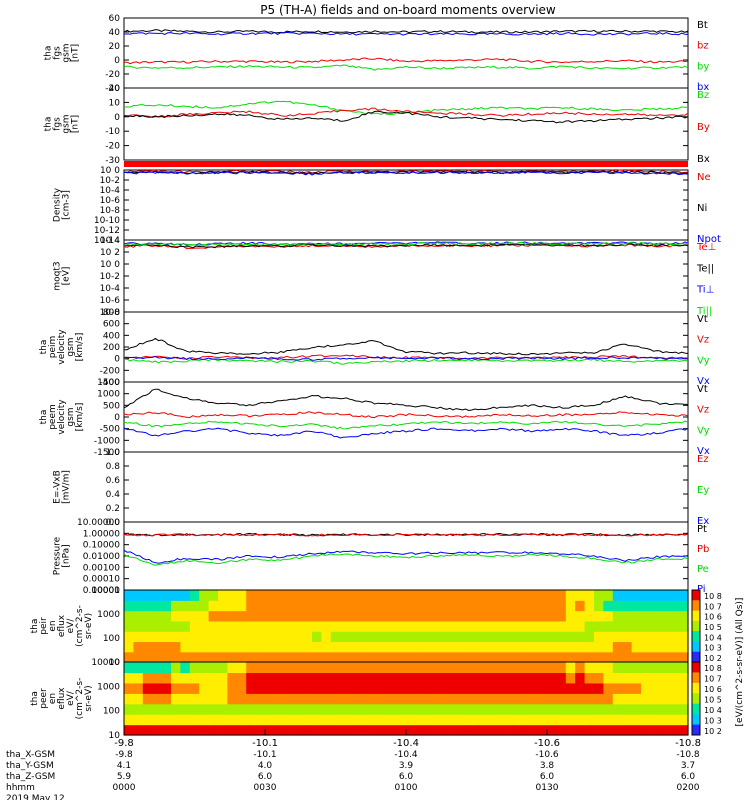 The image size is (750, 800). Describe the element at coordinates (709, 239) in the screenshot. I see `legend-label: Npot` at that location.